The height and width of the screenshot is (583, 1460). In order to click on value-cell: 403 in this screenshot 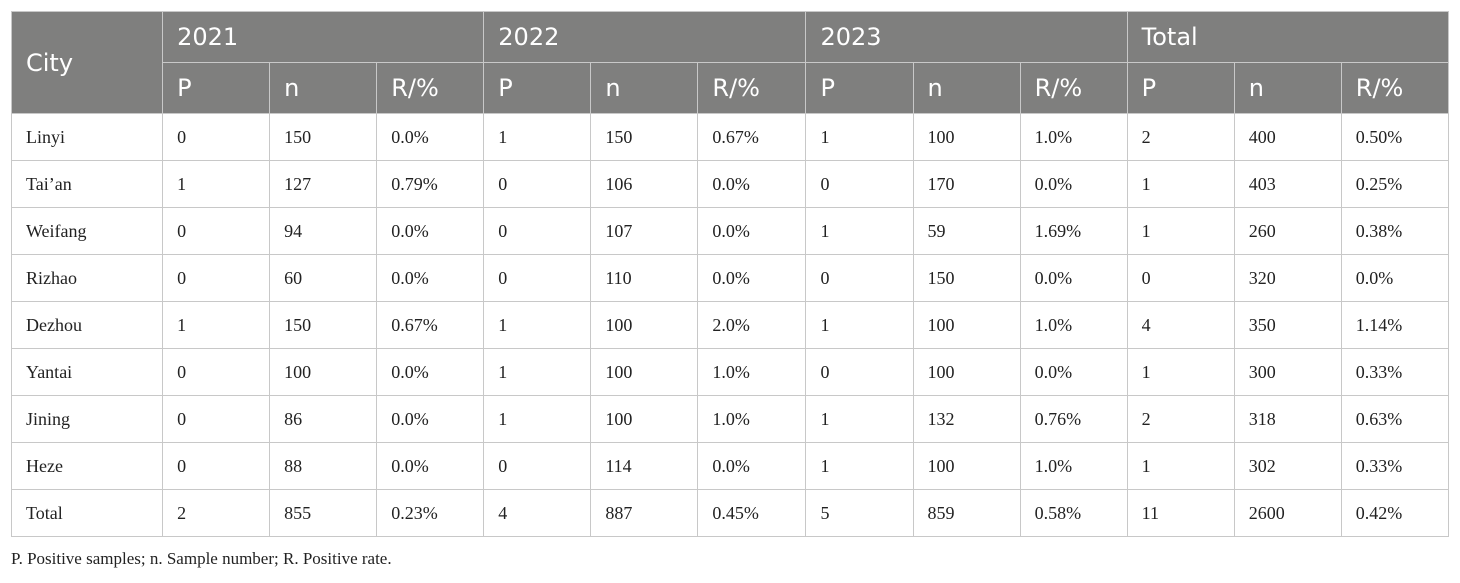, I will do `click(1287, 184)`.